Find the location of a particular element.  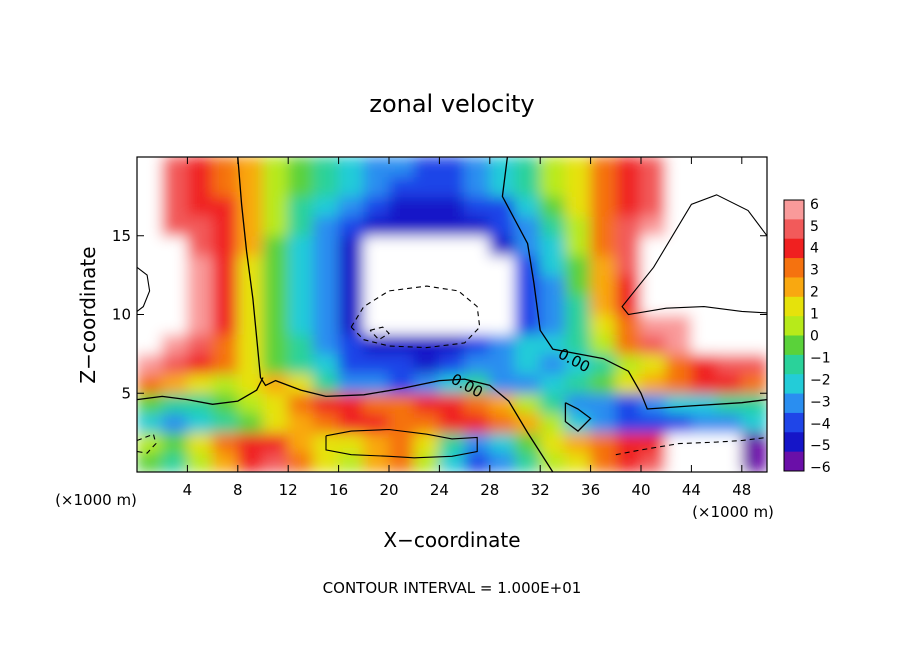

colorbar-label: −4 is located at coordinates (820, 424).